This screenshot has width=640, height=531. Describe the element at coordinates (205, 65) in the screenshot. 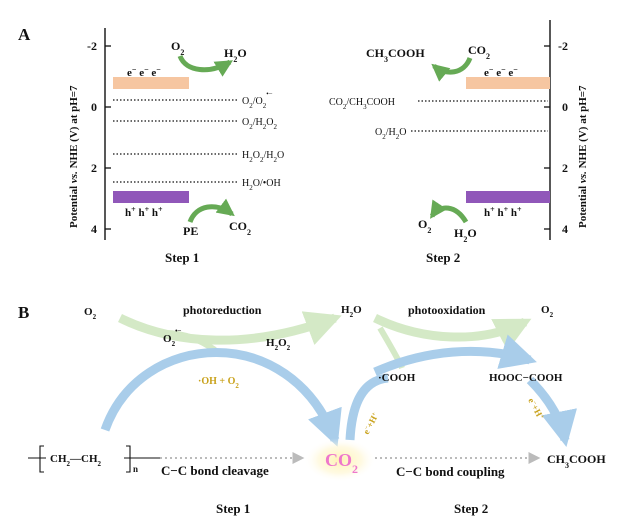

I see `reduction-arrow-step1` at that location.